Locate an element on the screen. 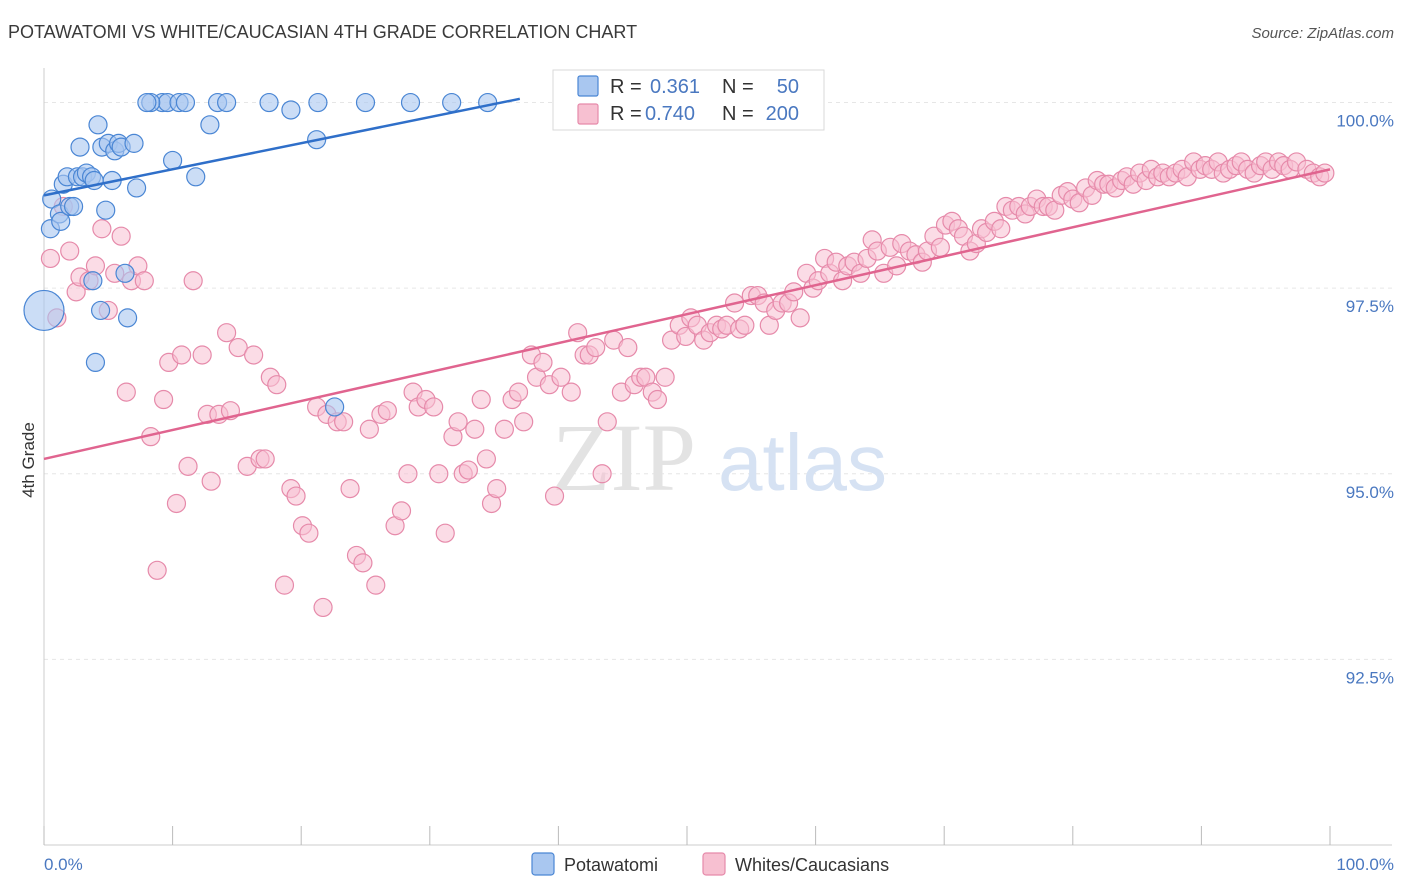  legend-box: R = 0.361 N = 50 R = 0.740 N = 200 is located at coordinates (688, 100).